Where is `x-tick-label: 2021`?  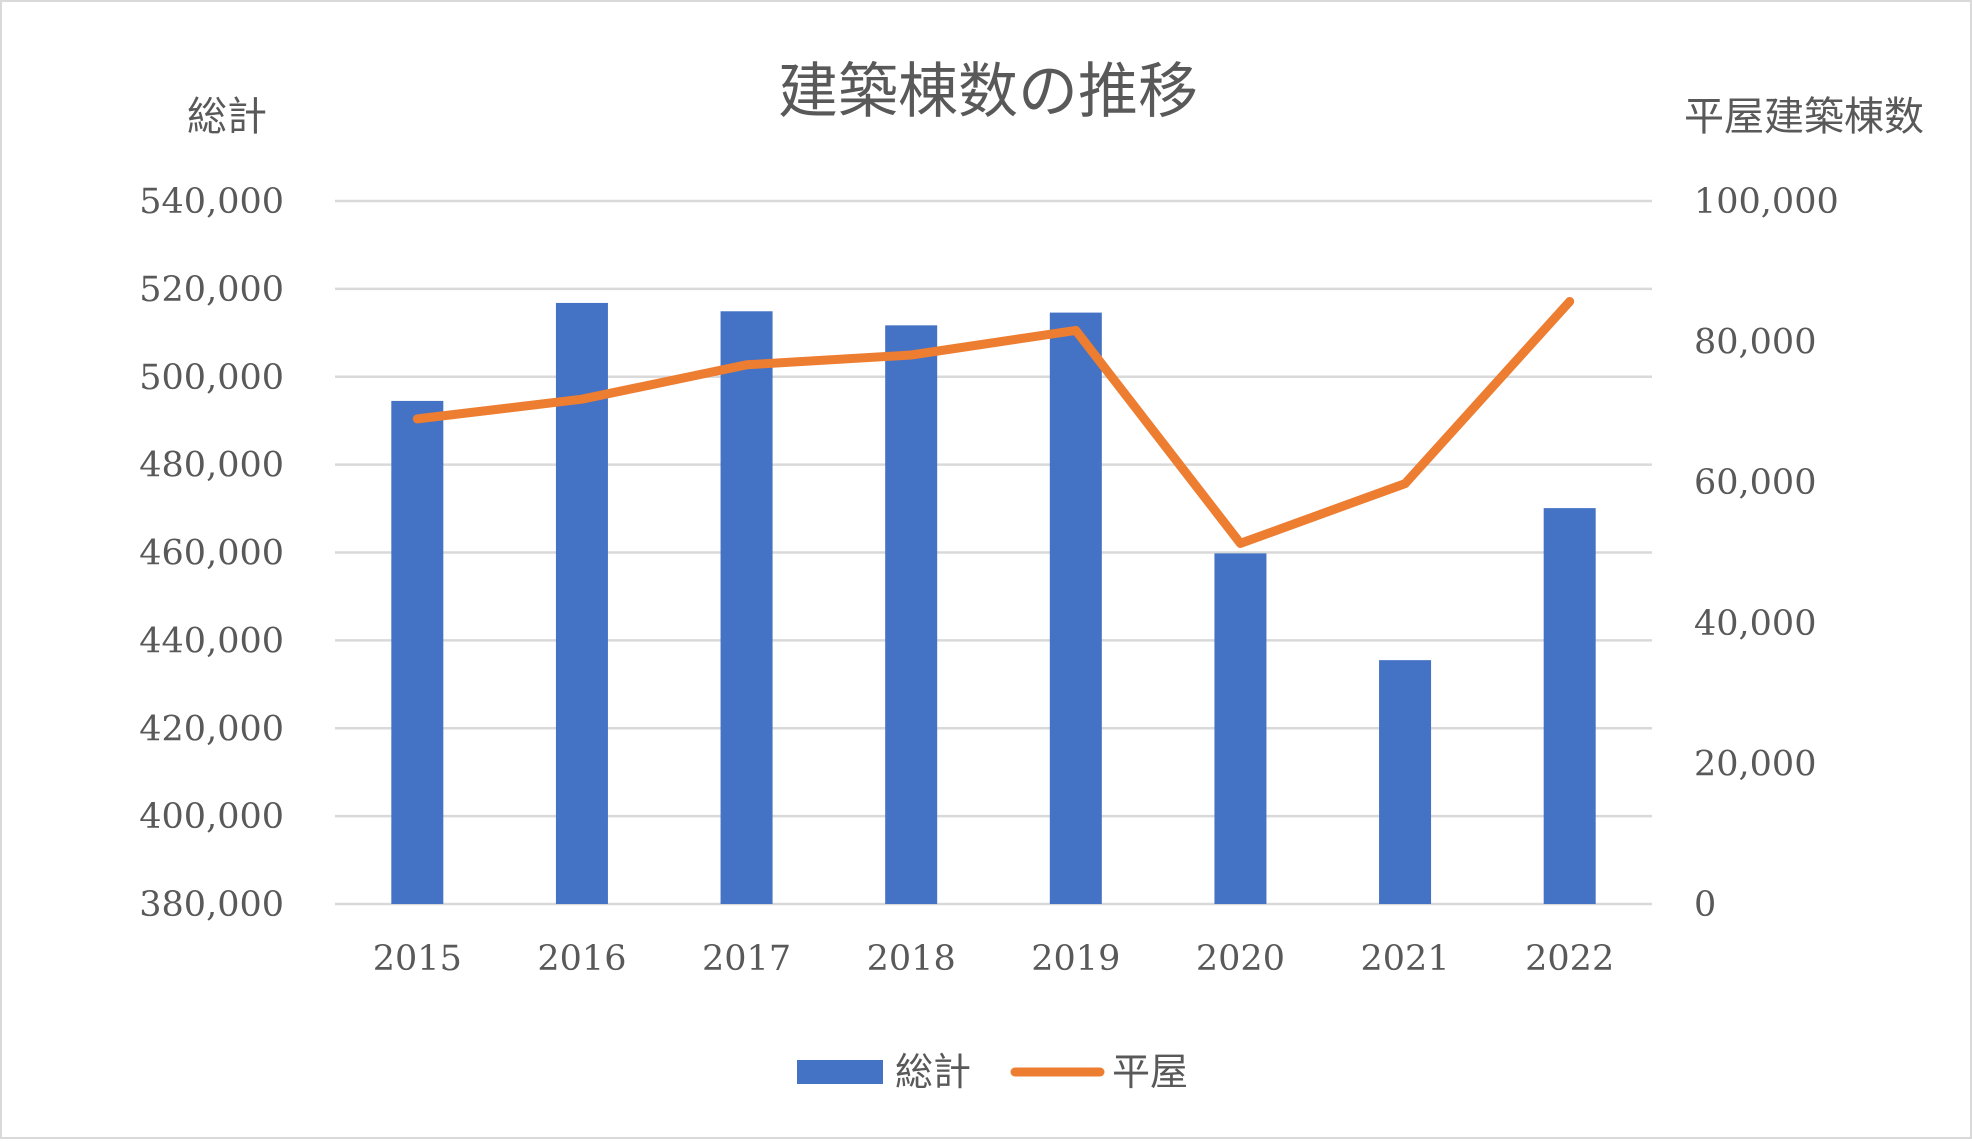
x-tick-label: 2021 is located at coordinates (1405, 959).